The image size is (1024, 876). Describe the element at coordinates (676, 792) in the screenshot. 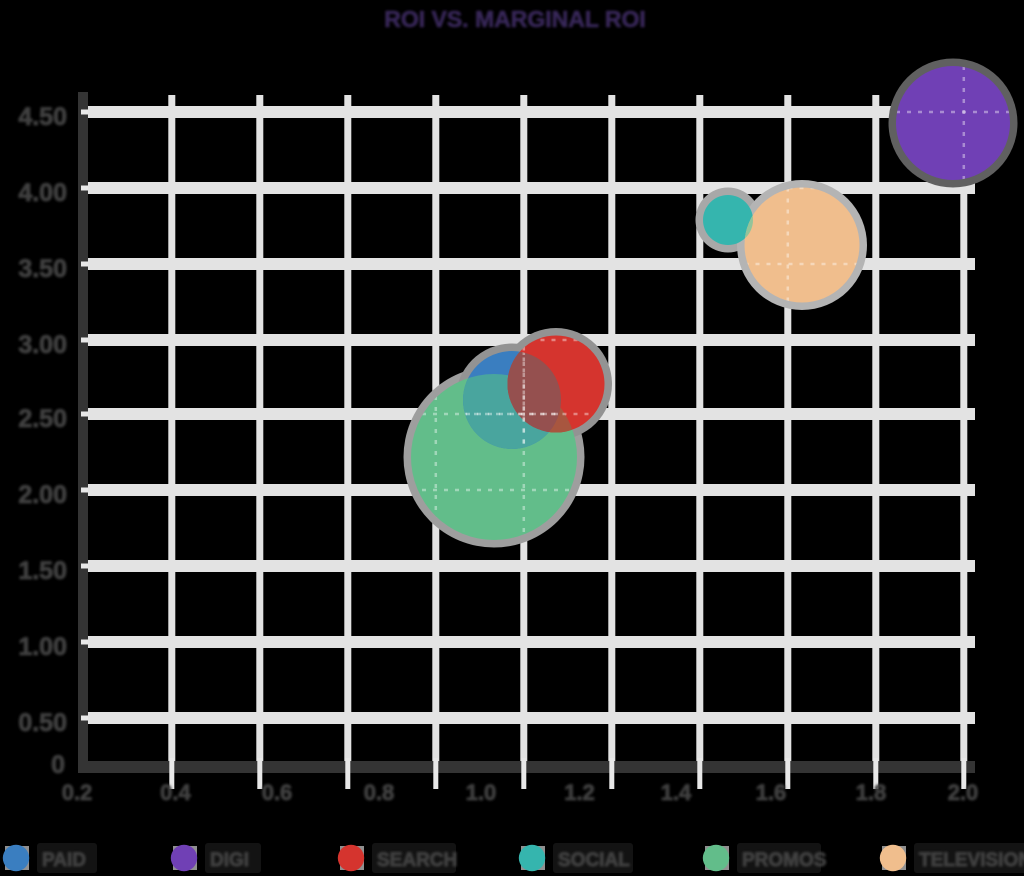

I see `svg-text: 1.4` at that location.